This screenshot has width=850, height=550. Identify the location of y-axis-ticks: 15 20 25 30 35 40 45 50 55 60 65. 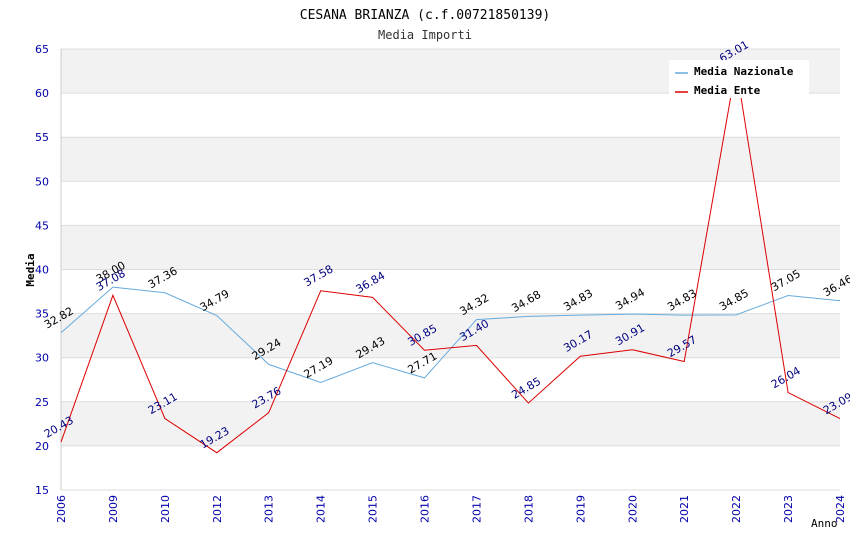
(42, 270).